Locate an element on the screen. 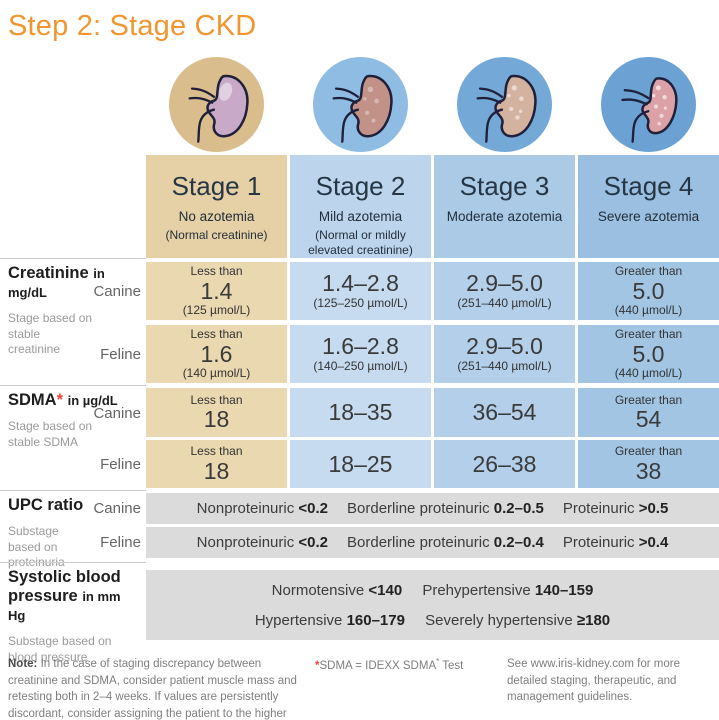 Image resolution: width=719 pixels, height=720 pixels. creatinine-feline-label: Feline is located at coordinates (120, 354).